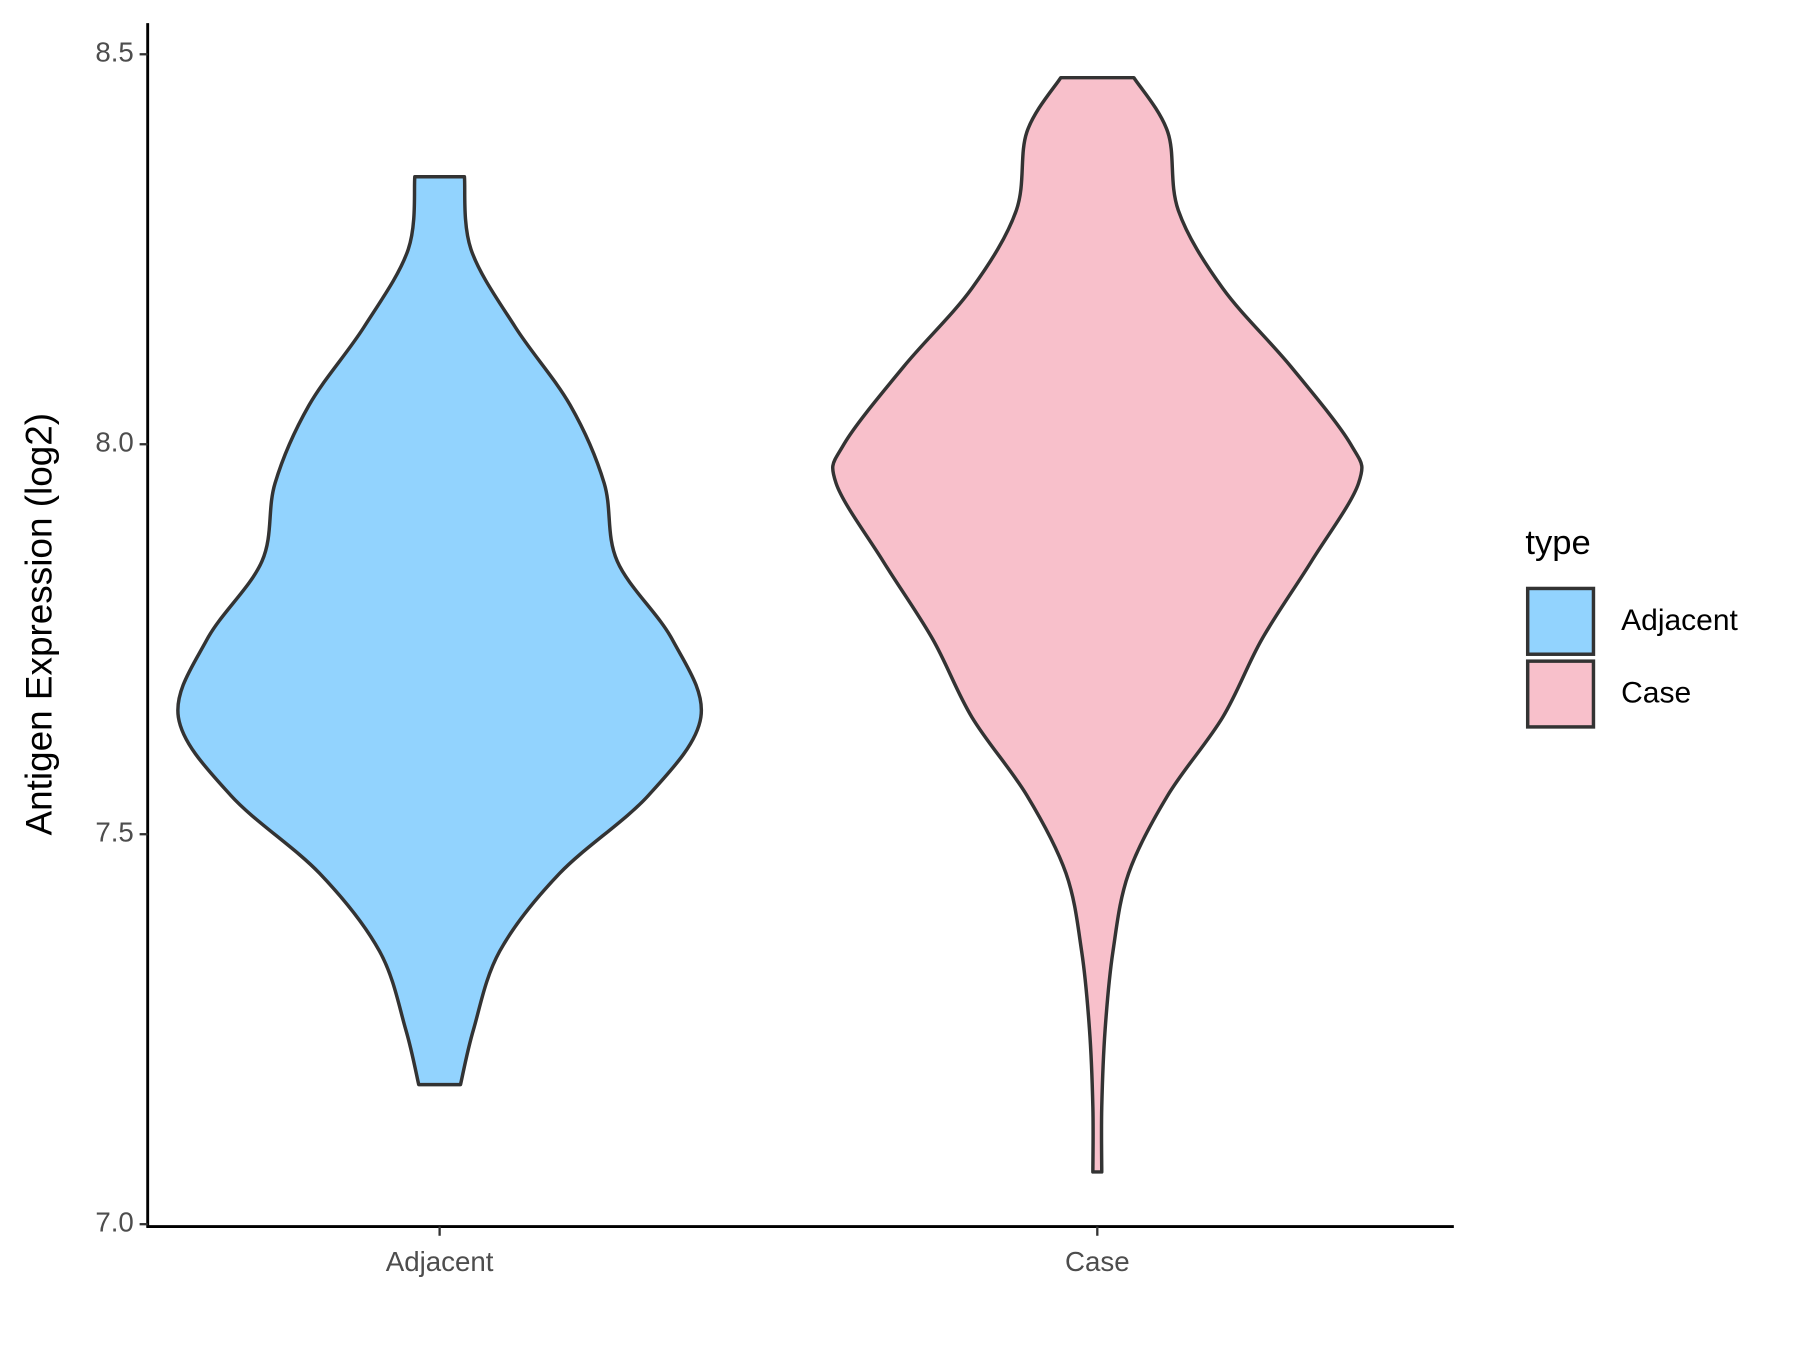  Describe the element at coordinates (440, 1261) in the screenshot. I see `x-tick-label: Adjacent` at that location.